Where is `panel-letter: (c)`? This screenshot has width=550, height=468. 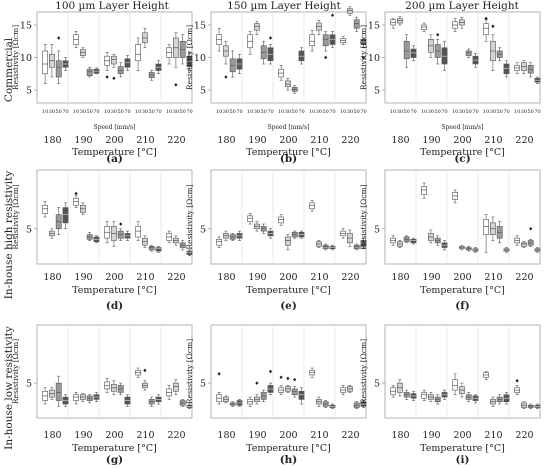 panel-letter: (c) is located at coordinates (462, 159).